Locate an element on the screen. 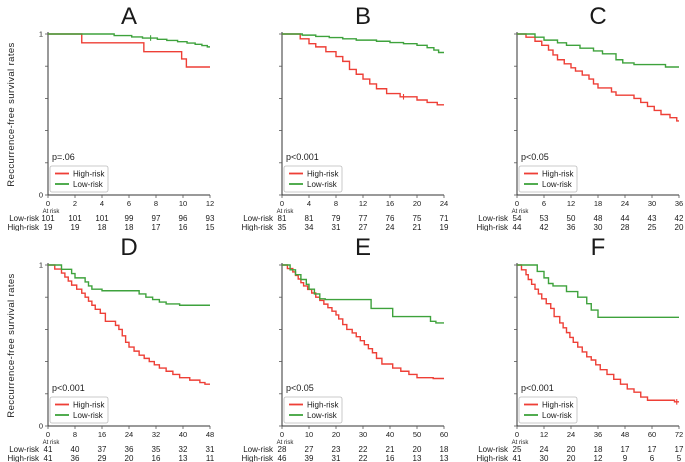  at-risk-value: 18 is located at coordinates (598, 449).